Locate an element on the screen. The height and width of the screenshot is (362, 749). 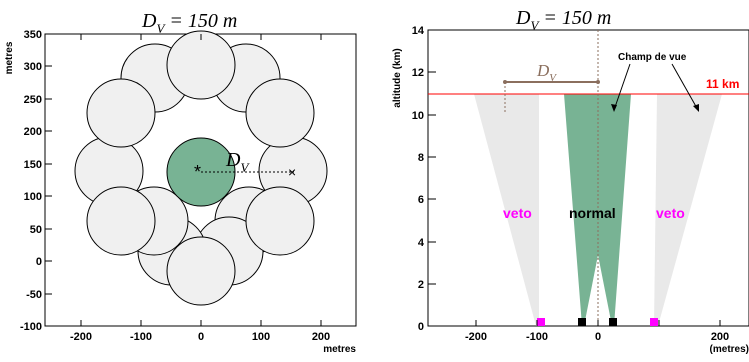
left-y-tick: 200 is located at coordinates (33, 132).